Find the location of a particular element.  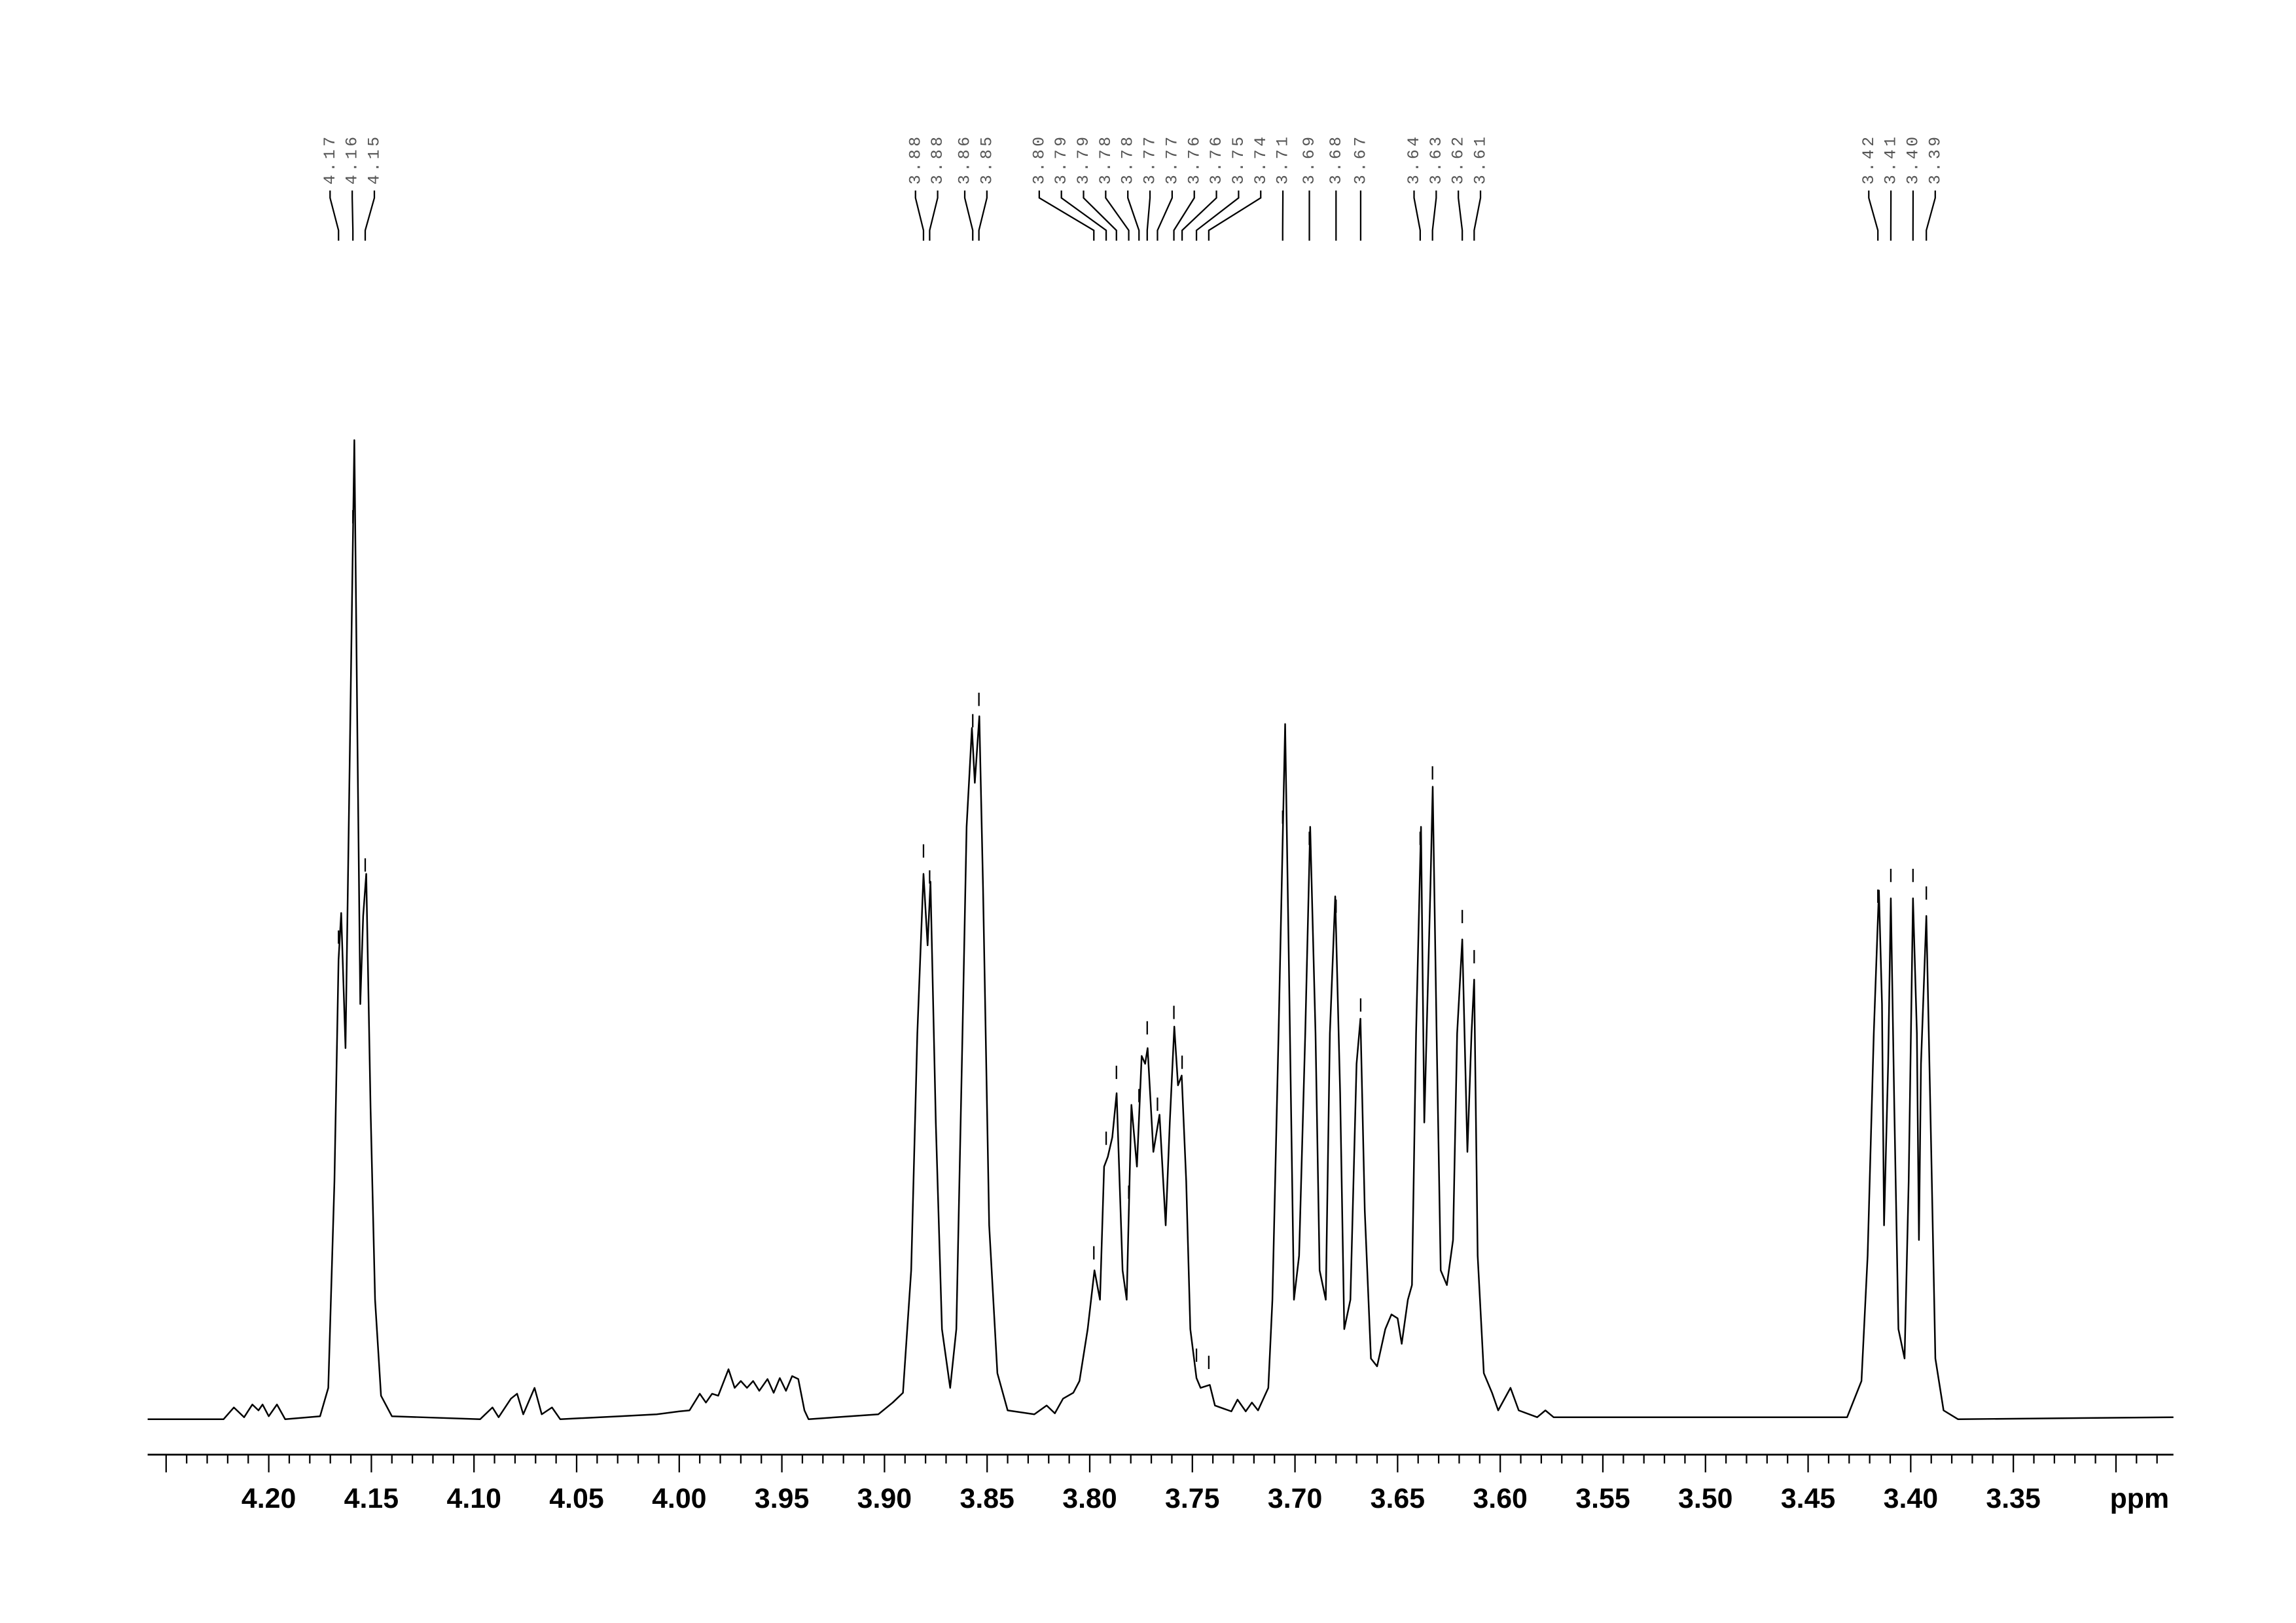

peak-label: 3.69 is located at coordinates (1309, 159).